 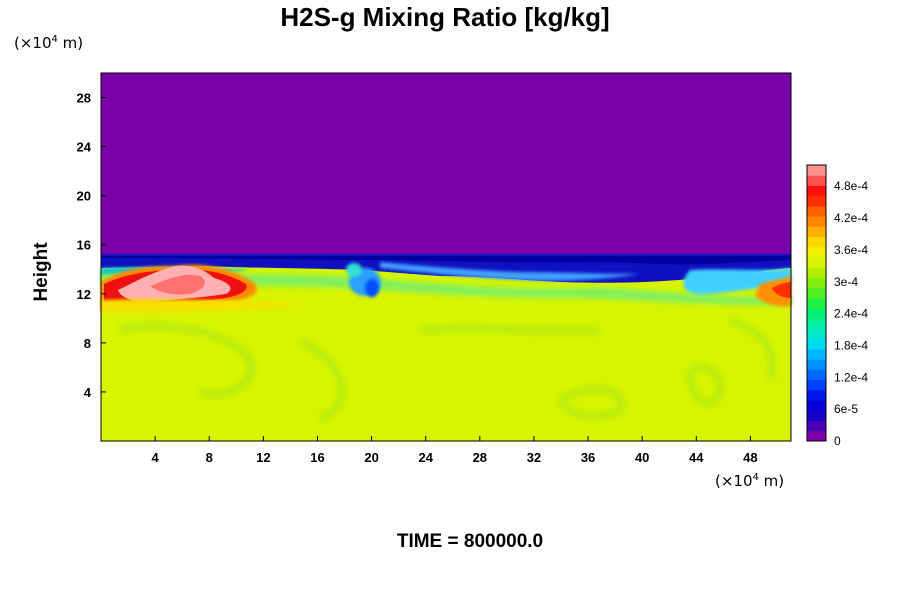 What do you see at coordinates (448, 370) in the screenshot?
I see `lower-region-swirls` at bounding box center [448, 370].